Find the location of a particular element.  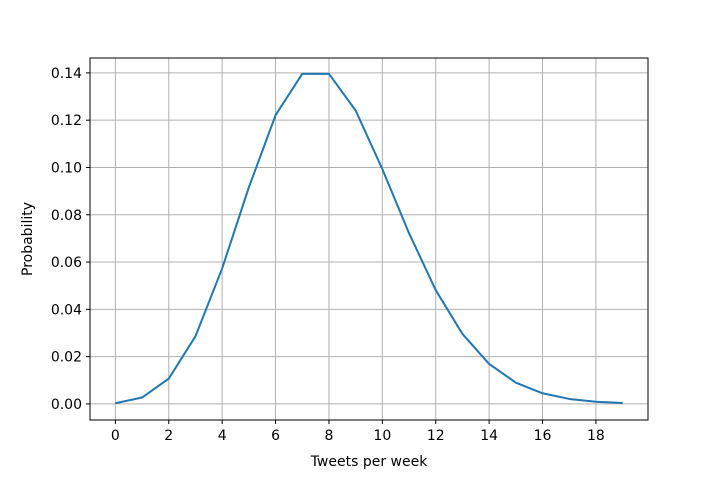

y-tick-label: 0.02 is located at coordinates (66, 358).